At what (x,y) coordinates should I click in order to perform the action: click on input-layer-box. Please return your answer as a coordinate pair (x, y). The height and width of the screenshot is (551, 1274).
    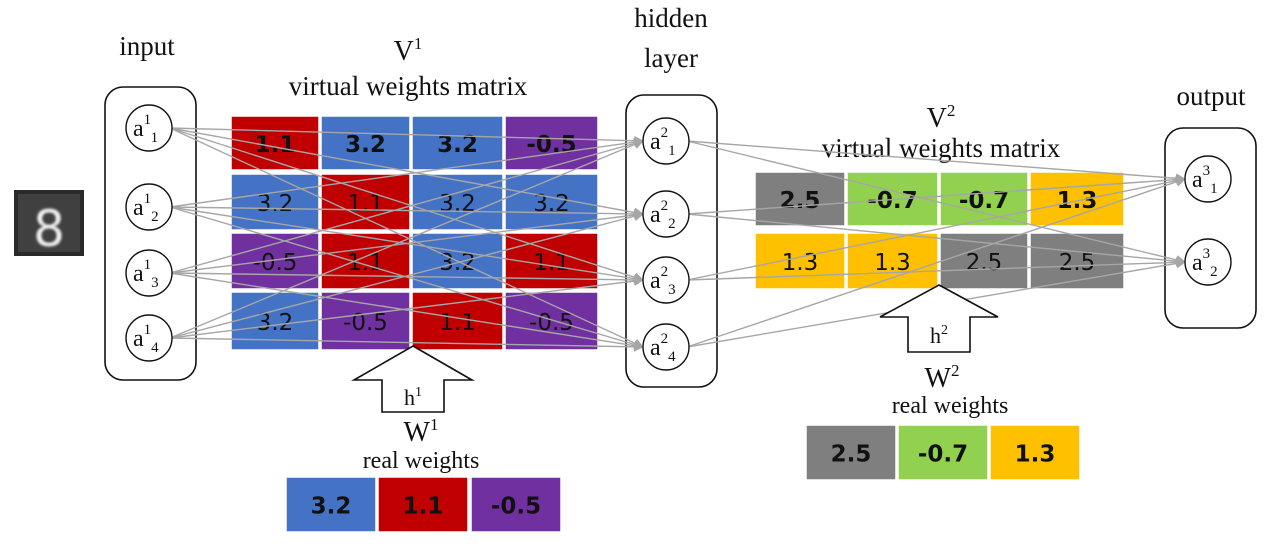
    Looking at the image, I should click on (150, 233).